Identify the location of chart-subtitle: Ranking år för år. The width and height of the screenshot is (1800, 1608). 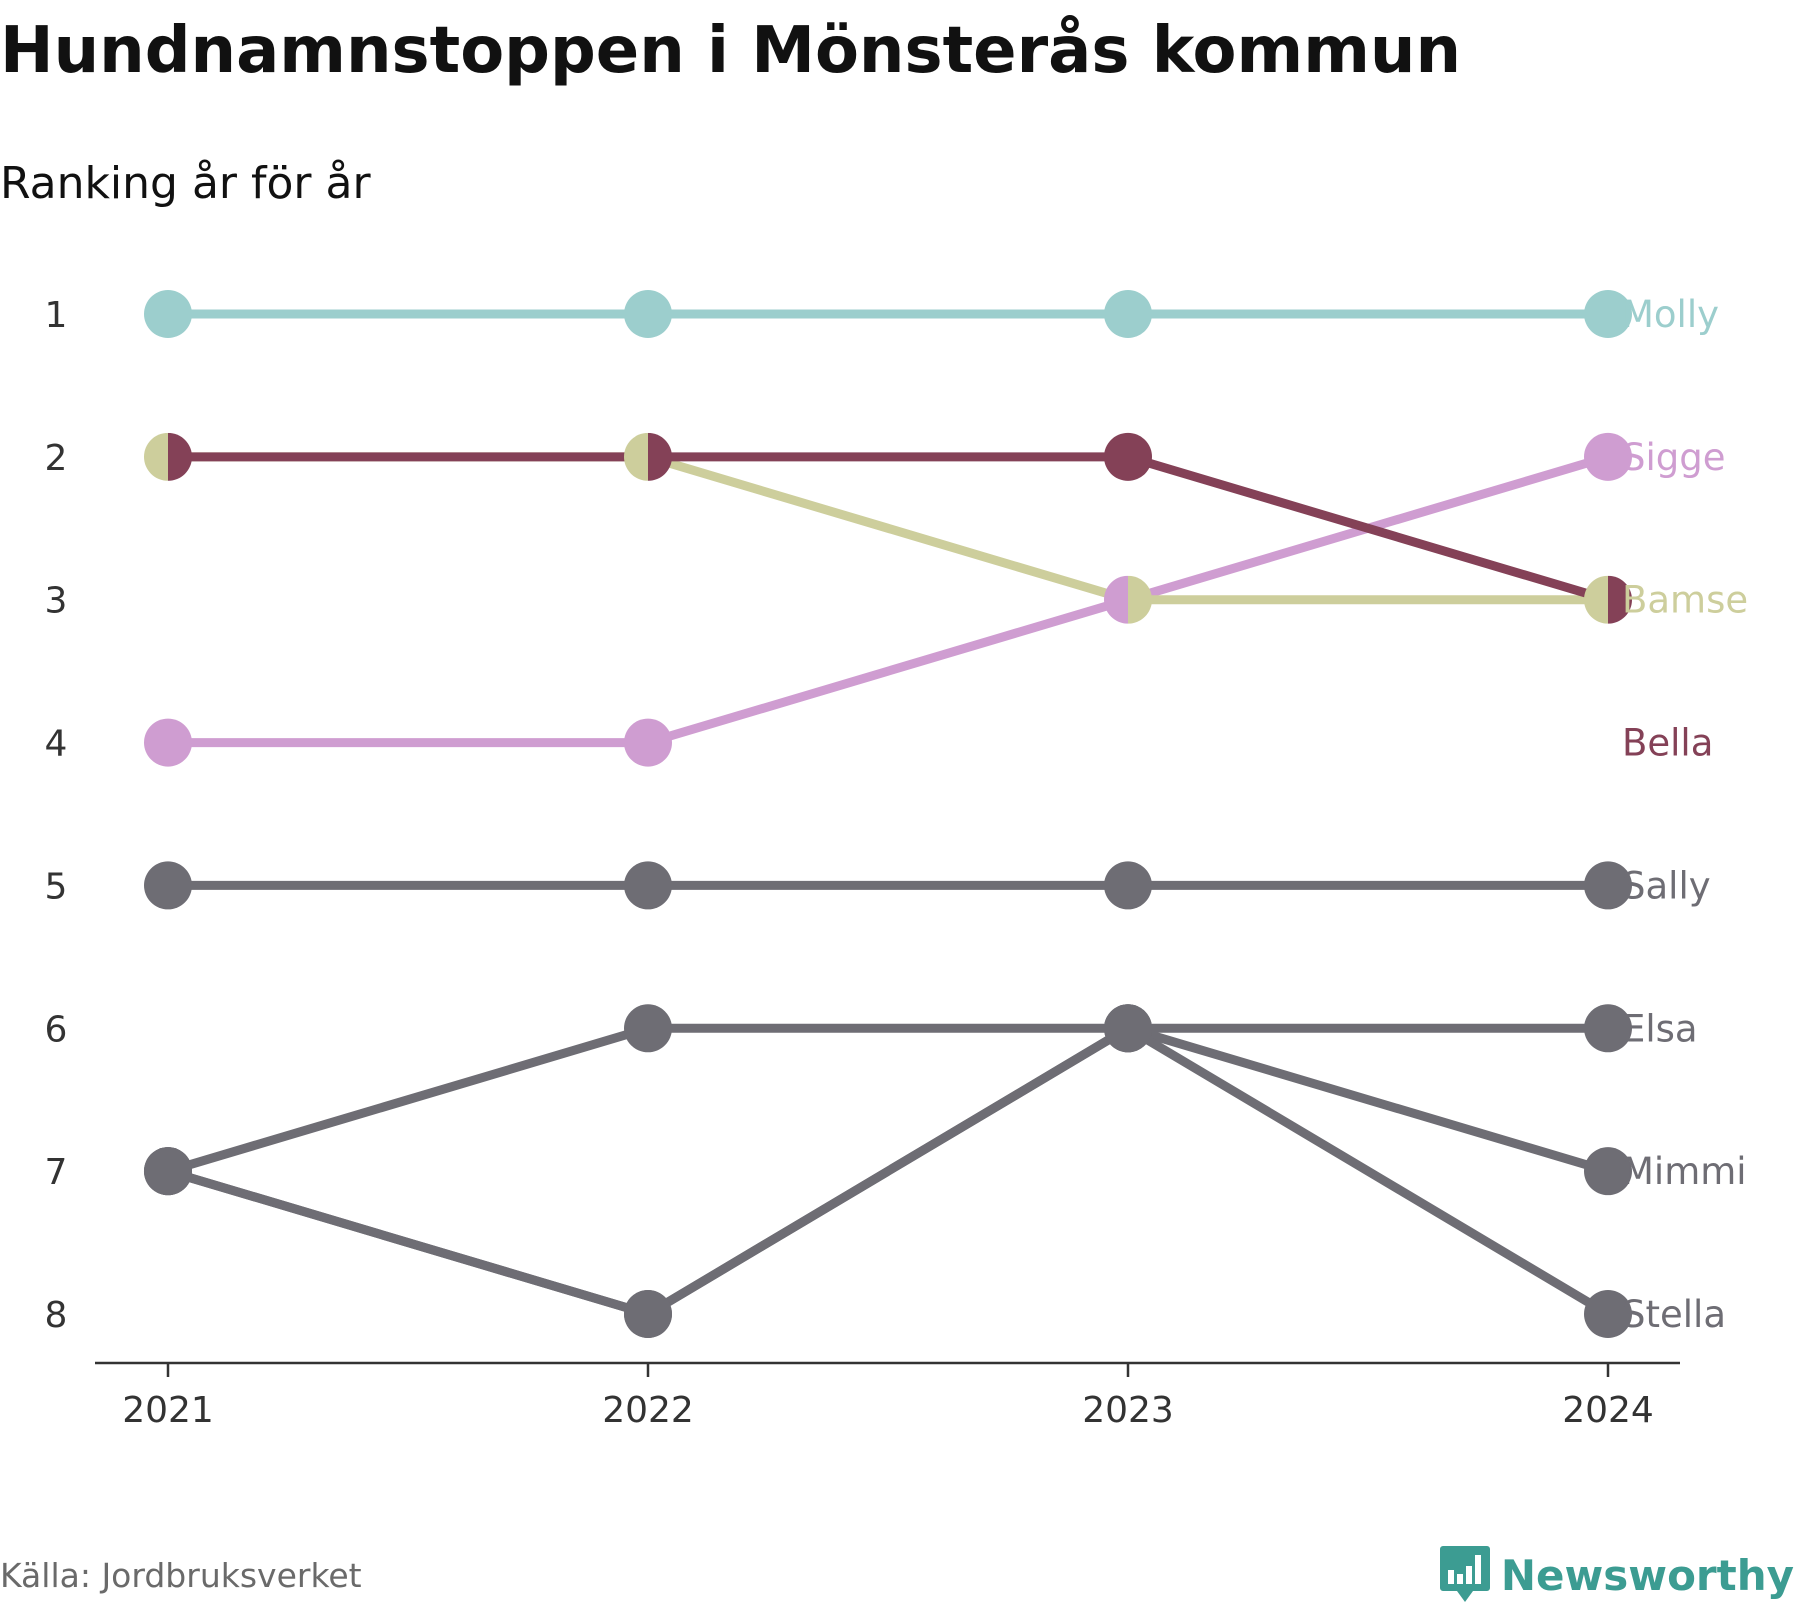
(185, 183).